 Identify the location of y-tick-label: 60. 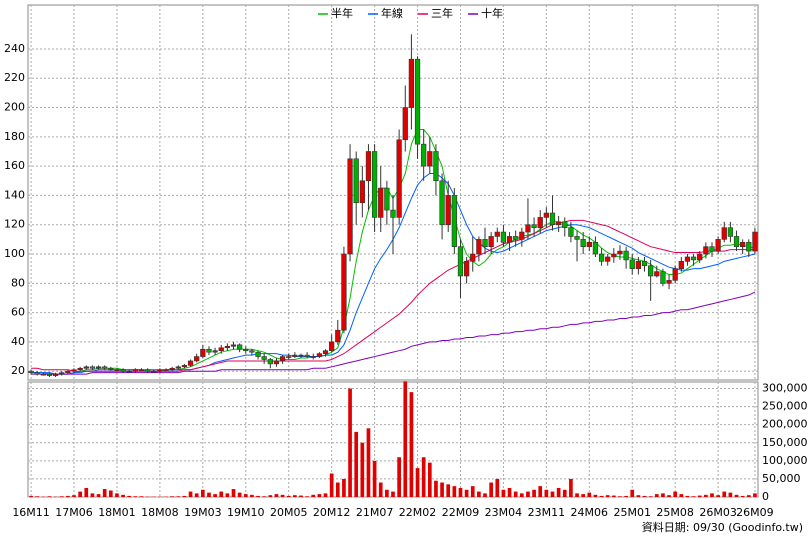
(18, 312).